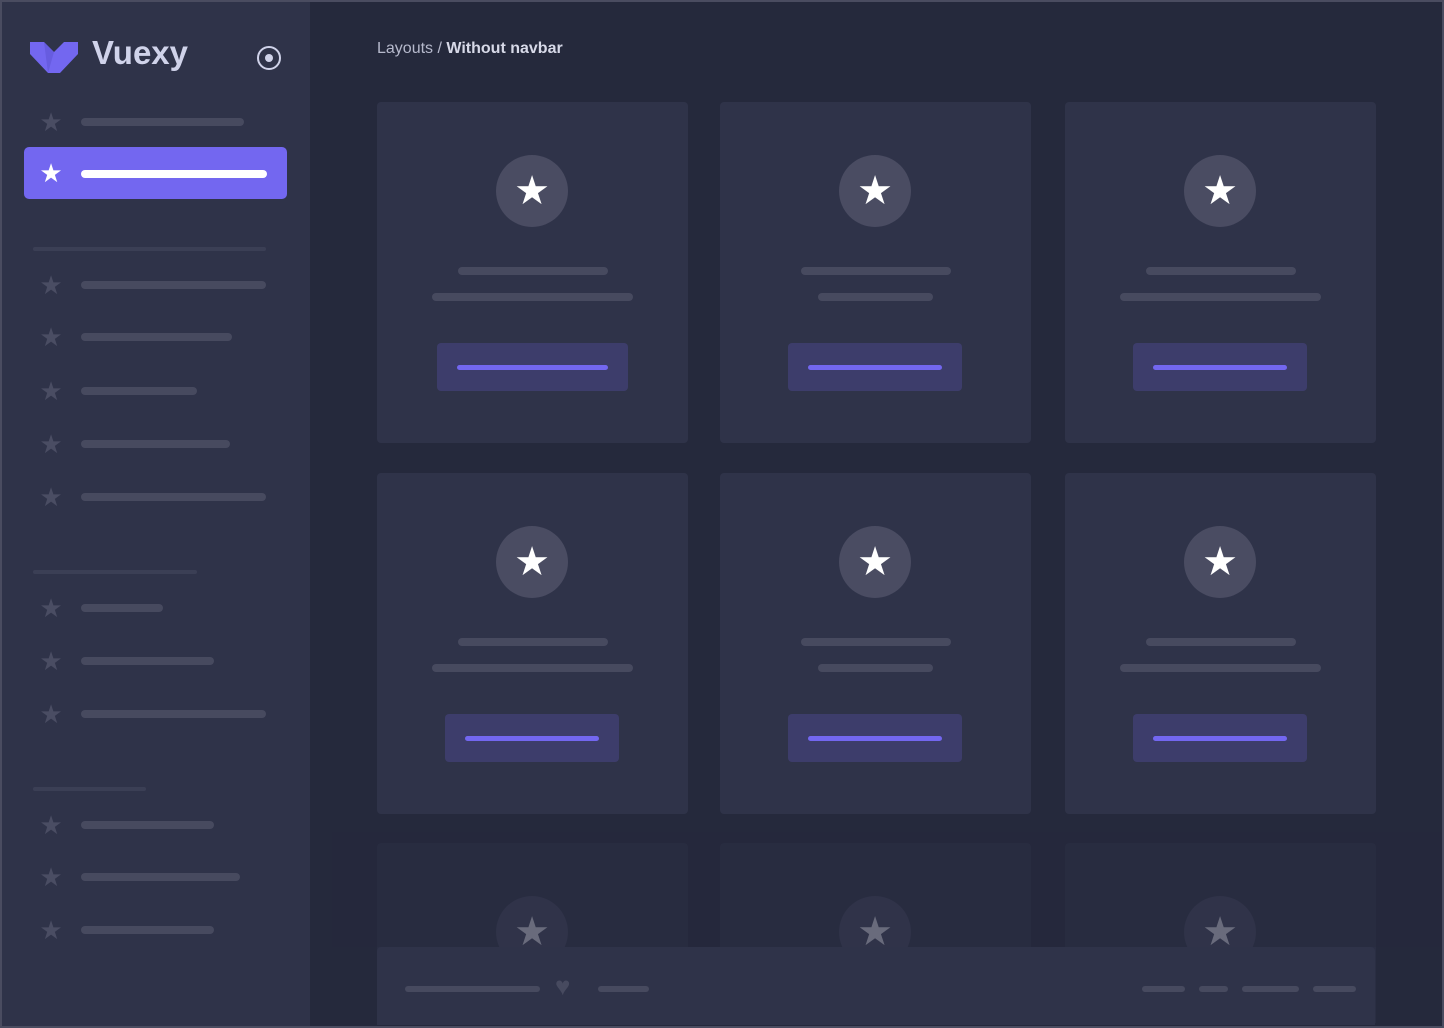 Image resolution: width=1444 pixels, height=1028 pixels. Describe the element at coordinates (504, 48) in the screenshot. I see `breadcrumb-current: Without navbar` at that location.